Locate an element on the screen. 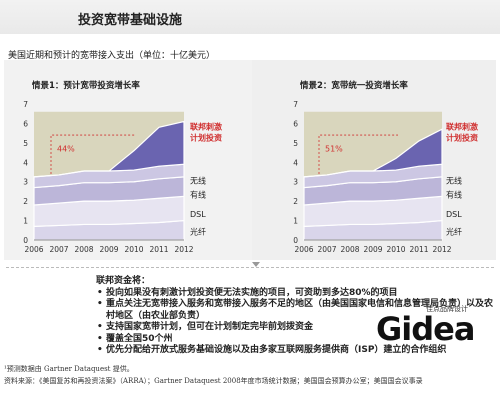 This screenshot has width=500, height=400. chart-subtitle: 美国近期和预计的宽带接入支出（单位：十亿美元） is located at coordinates (112, 56).